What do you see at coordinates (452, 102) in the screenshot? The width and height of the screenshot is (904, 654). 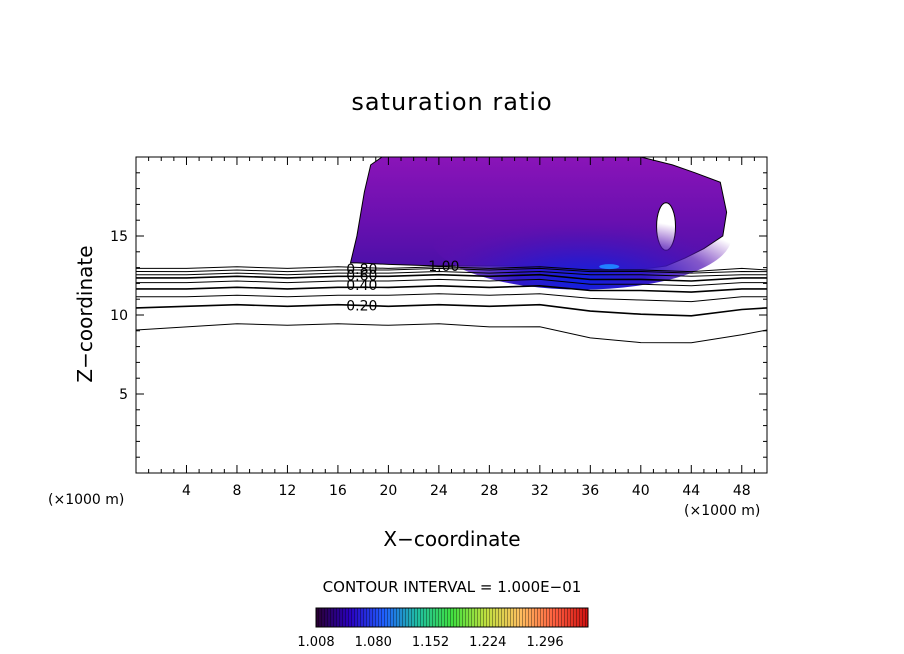 I see `chart-title: saturation ratio` at bounding box center [452, 102].